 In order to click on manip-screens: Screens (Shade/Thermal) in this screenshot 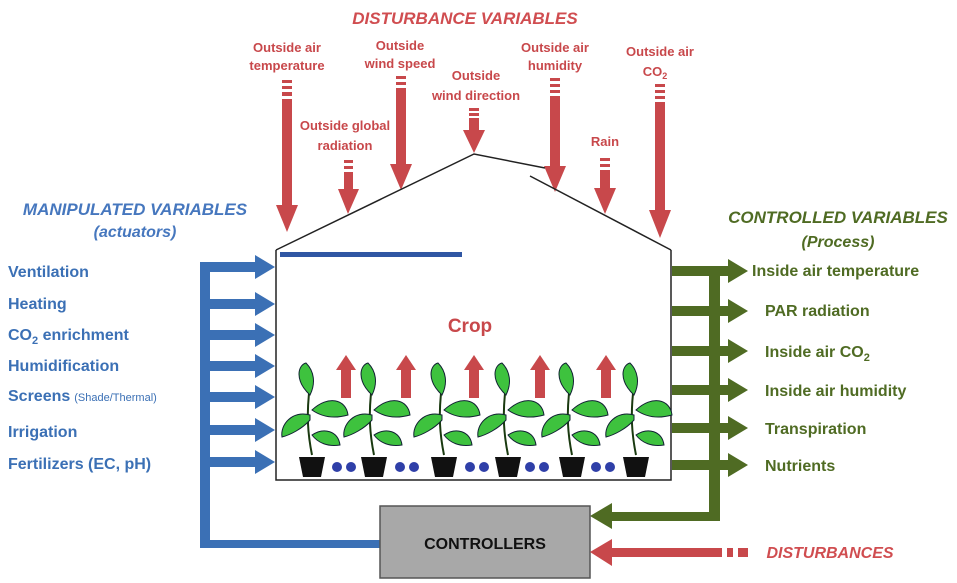, I will do `click(82, 396)`.